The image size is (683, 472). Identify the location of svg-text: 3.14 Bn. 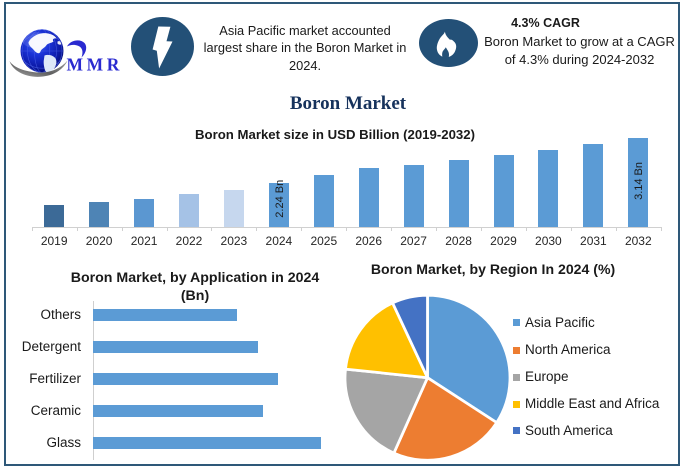
(639, 181).